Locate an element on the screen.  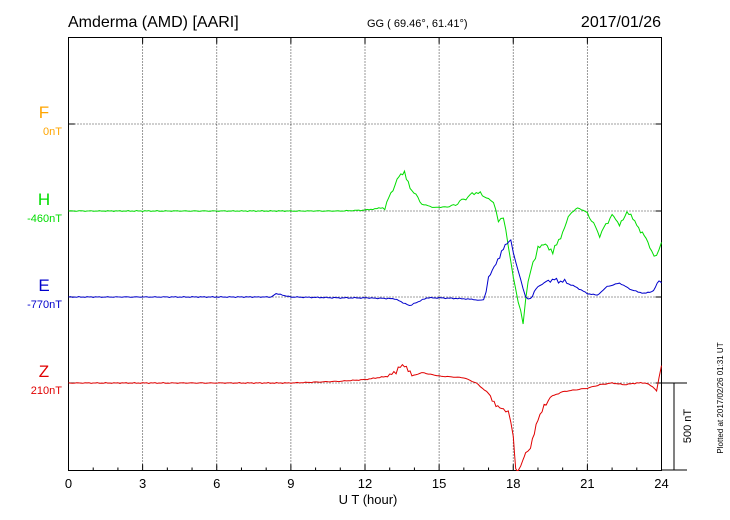
x-tick-label: 6 is located at coordinates (216, 483).